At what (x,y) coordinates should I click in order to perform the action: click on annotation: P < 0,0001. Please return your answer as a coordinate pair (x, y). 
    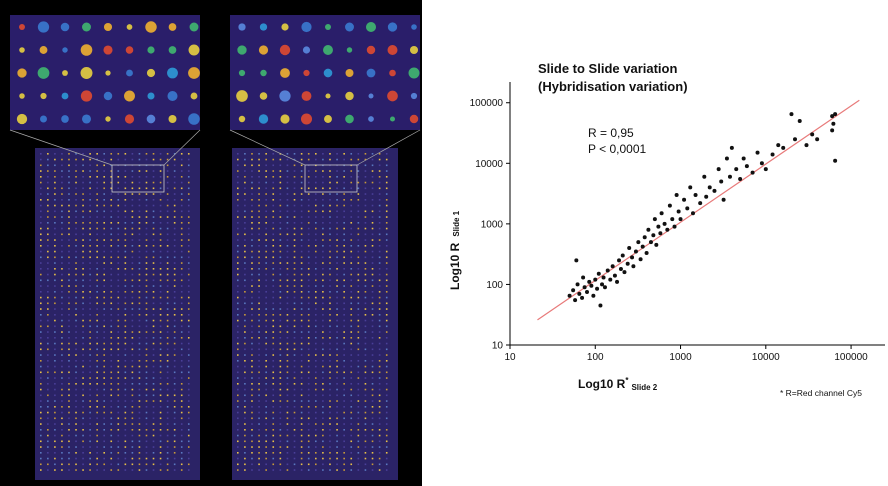
    Looking at the image, I should click on (617, 149).